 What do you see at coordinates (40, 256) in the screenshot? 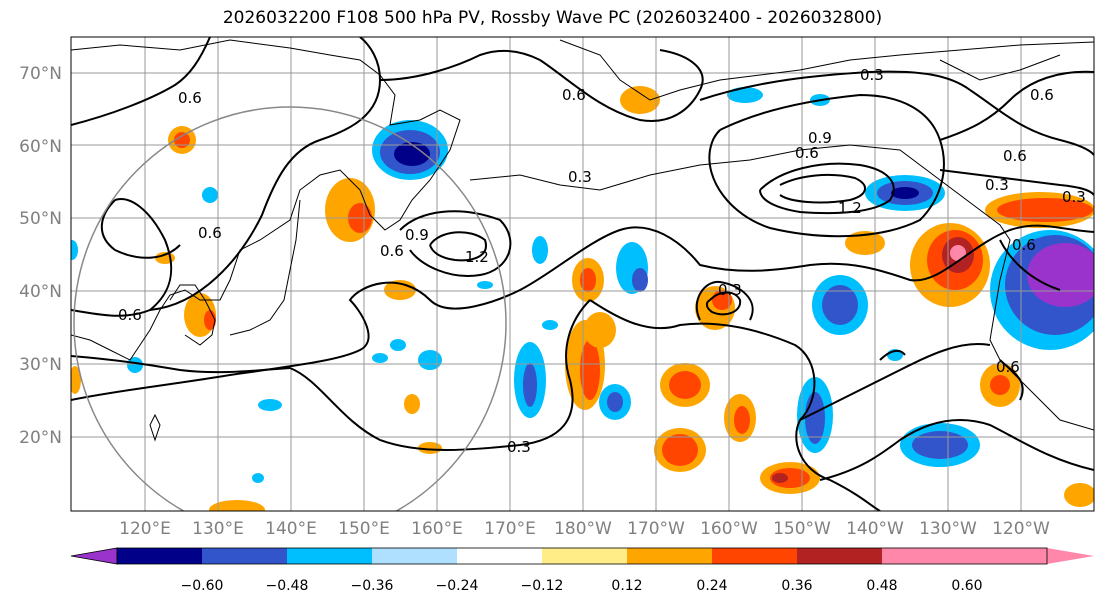
I see `latitude-axis: 70°N 60°N 50°N 40°N 30°N 20°N` at bounding box center [40, 256].